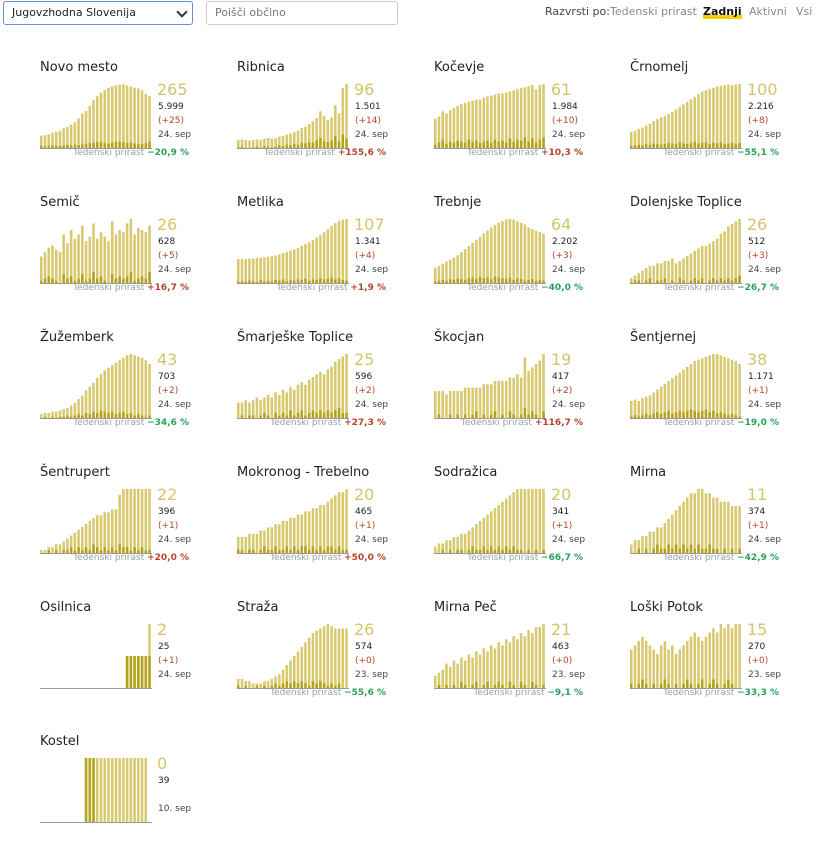 The image size is (839, 854). I want to click on municipality-card-osilnica: Osilnica 2 25 (+1) 24. sep, so click(120, 660).